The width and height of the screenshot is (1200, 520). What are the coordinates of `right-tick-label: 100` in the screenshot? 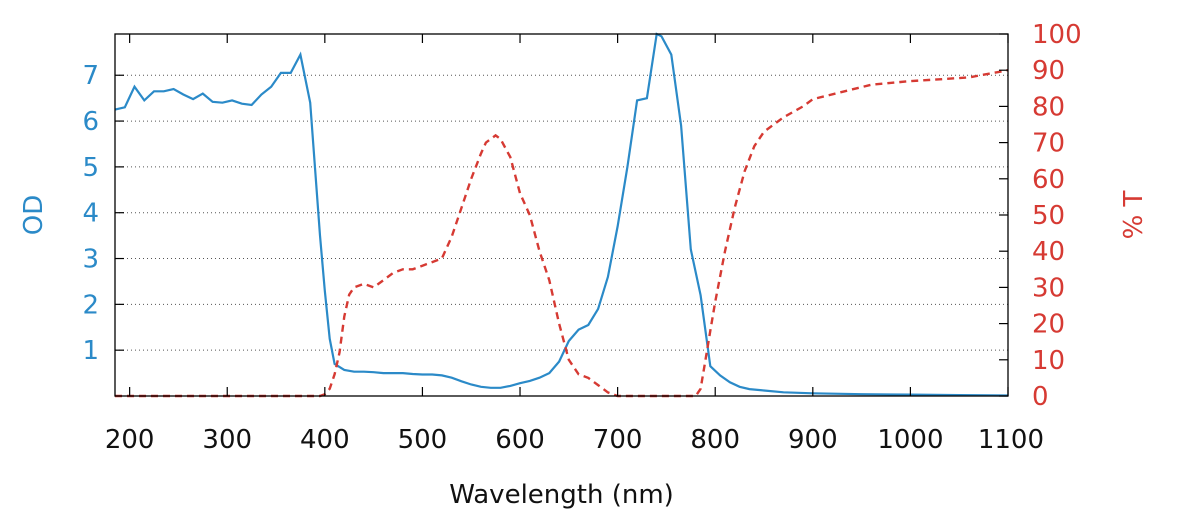 It's located at (1057, 35).